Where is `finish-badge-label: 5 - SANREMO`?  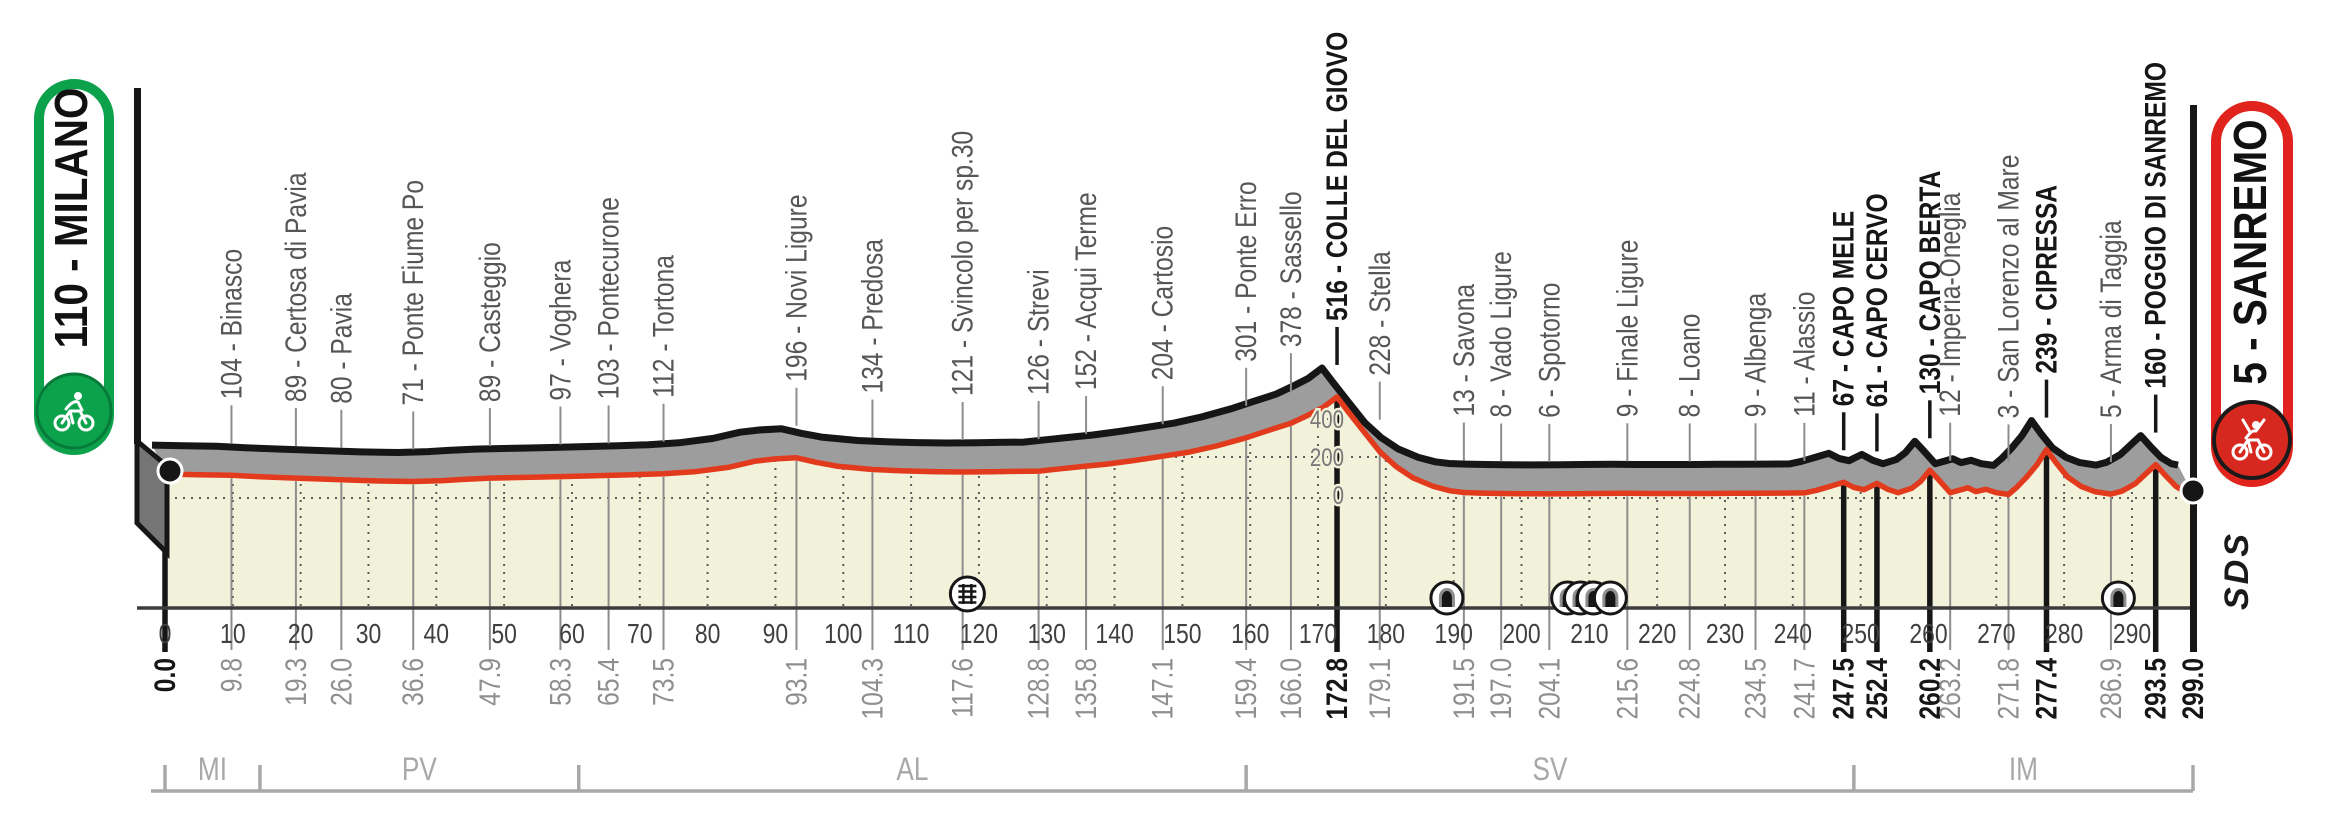
finish-badge-label: 5 - SANREMO is located at coordinates (2251, 251).